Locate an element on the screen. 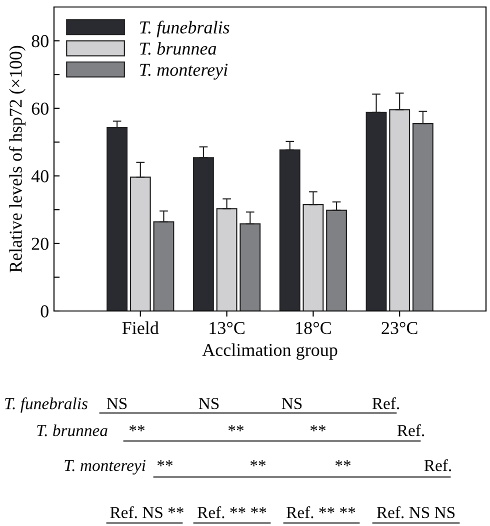 The image size is (490, 526). text: Ref. NS ** is located at coordinates (147, 512).